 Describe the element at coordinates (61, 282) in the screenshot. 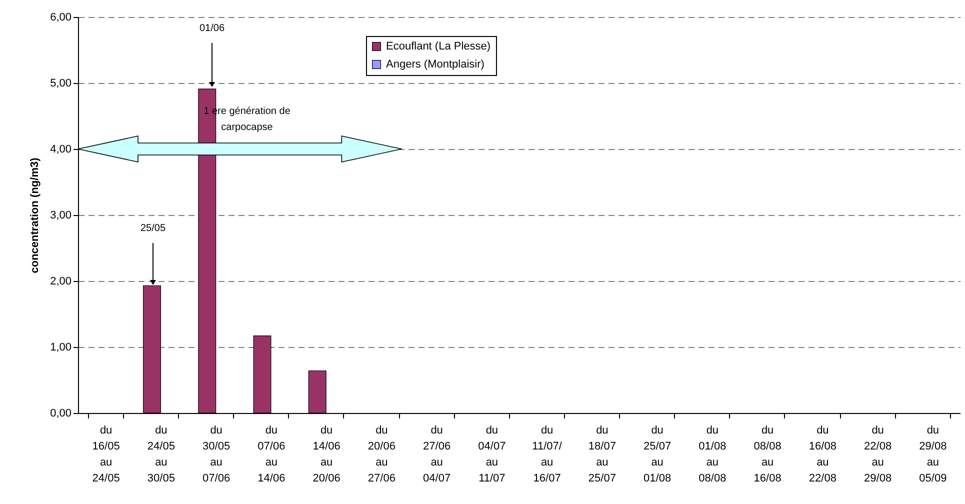

I see `y-tick-label: 2,00` at that location.